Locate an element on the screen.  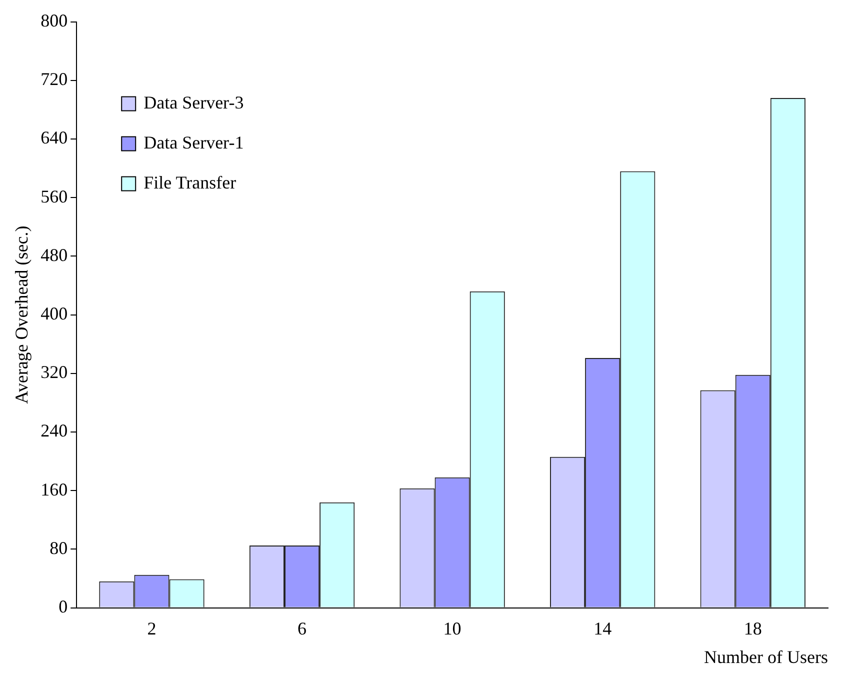
x-tick-label: 14 is located at coordinates (603, 628).